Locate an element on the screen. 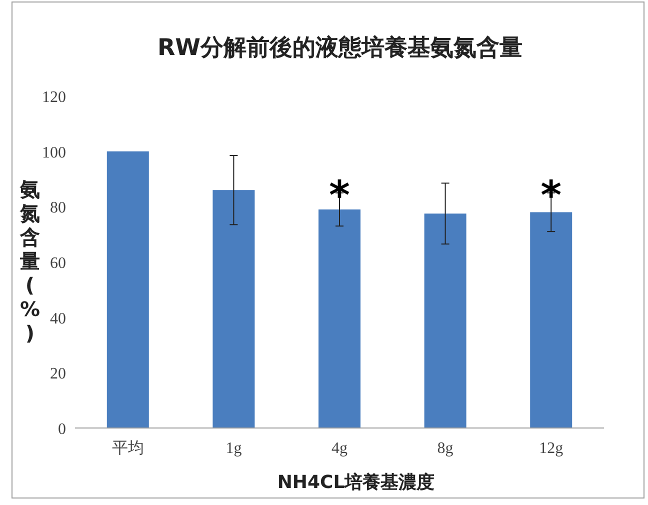 Image resolution: width=648 pixels, height=505 pixels. y-tick-label: 40 is located at coordinates (58, 319).